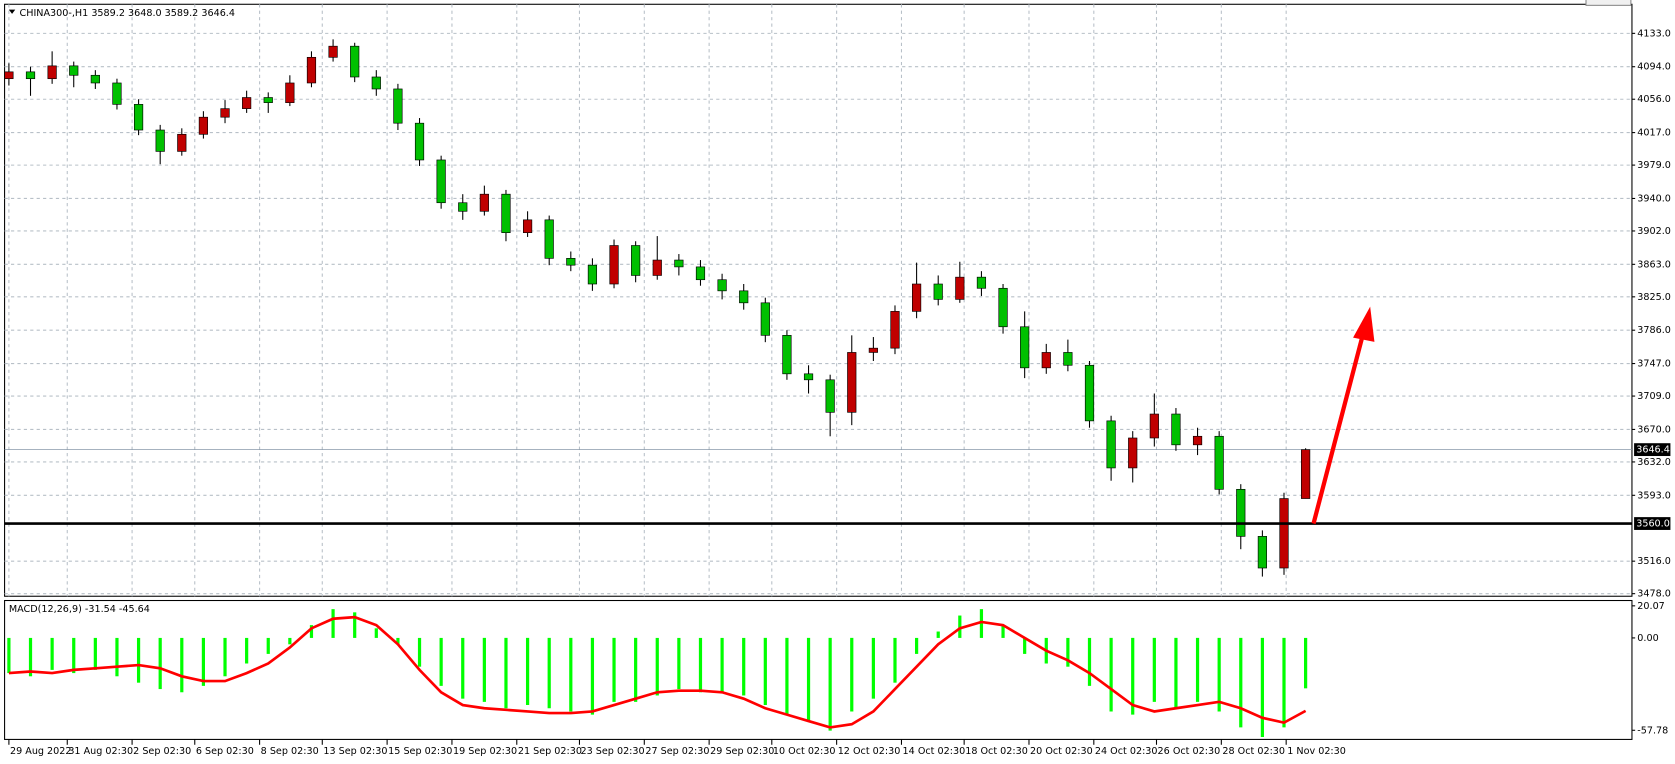 The image size is (1675, 764). Describe the element at coordinates (934, 751) in the screenshot. I see `x-tick-label: 14 Oct 02:30` at that location.